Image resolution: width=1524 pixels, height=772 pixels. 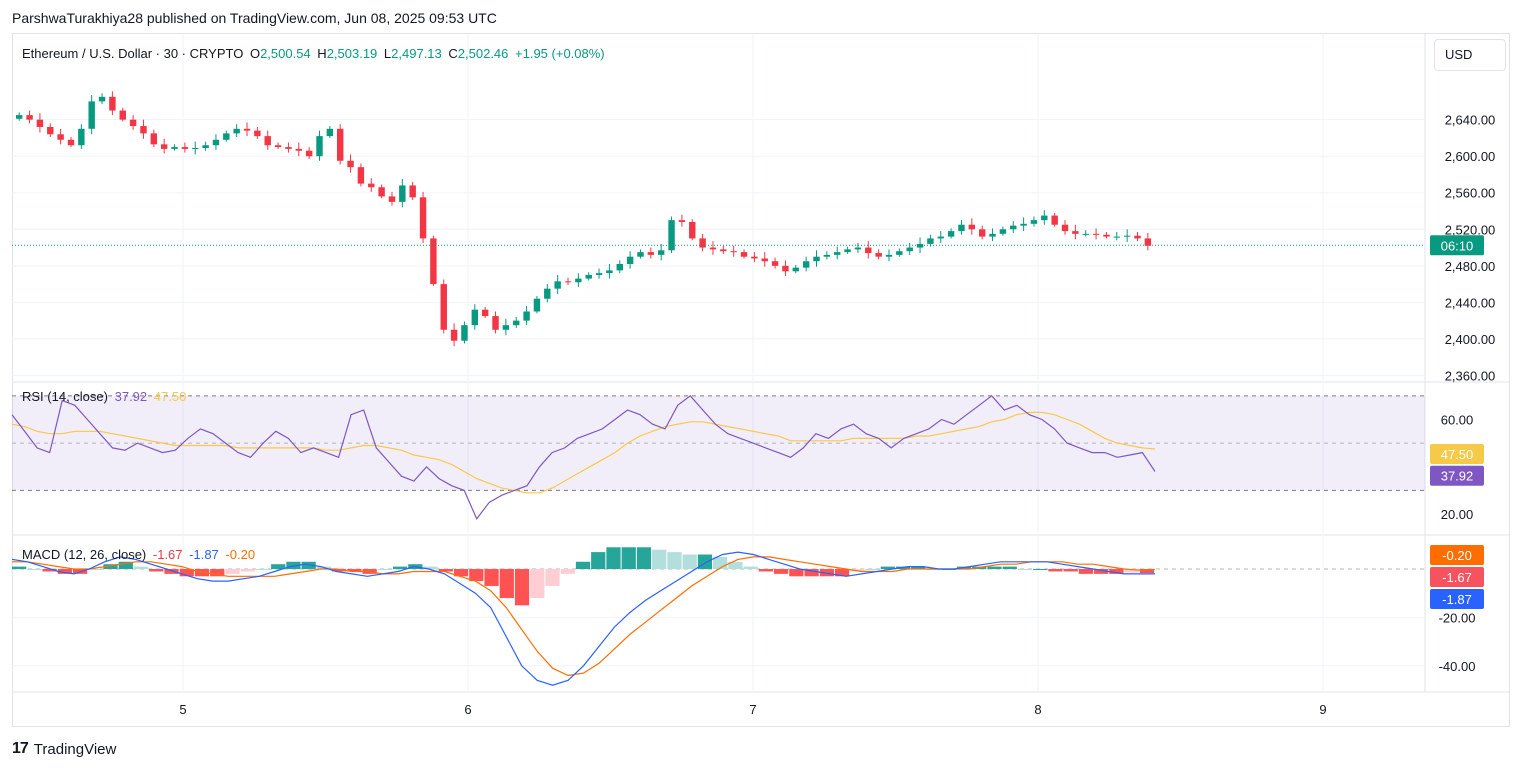 I want to click on macd-badge-text: -1.87, so click(x=1457, y=599).